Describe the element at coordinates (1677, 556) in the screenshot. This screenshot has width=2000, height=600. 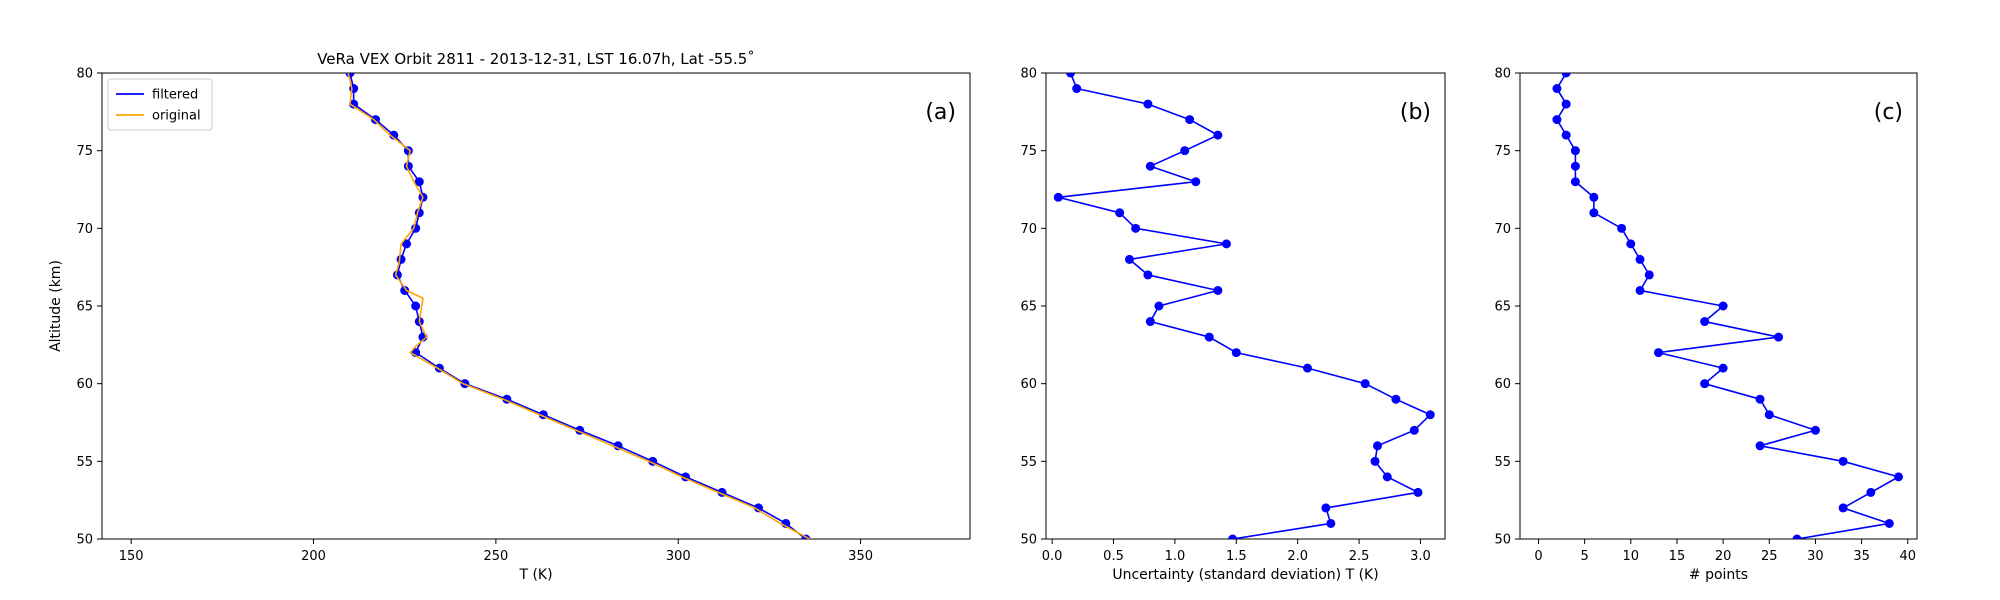
I see `x-tick-label: 15` at that location.